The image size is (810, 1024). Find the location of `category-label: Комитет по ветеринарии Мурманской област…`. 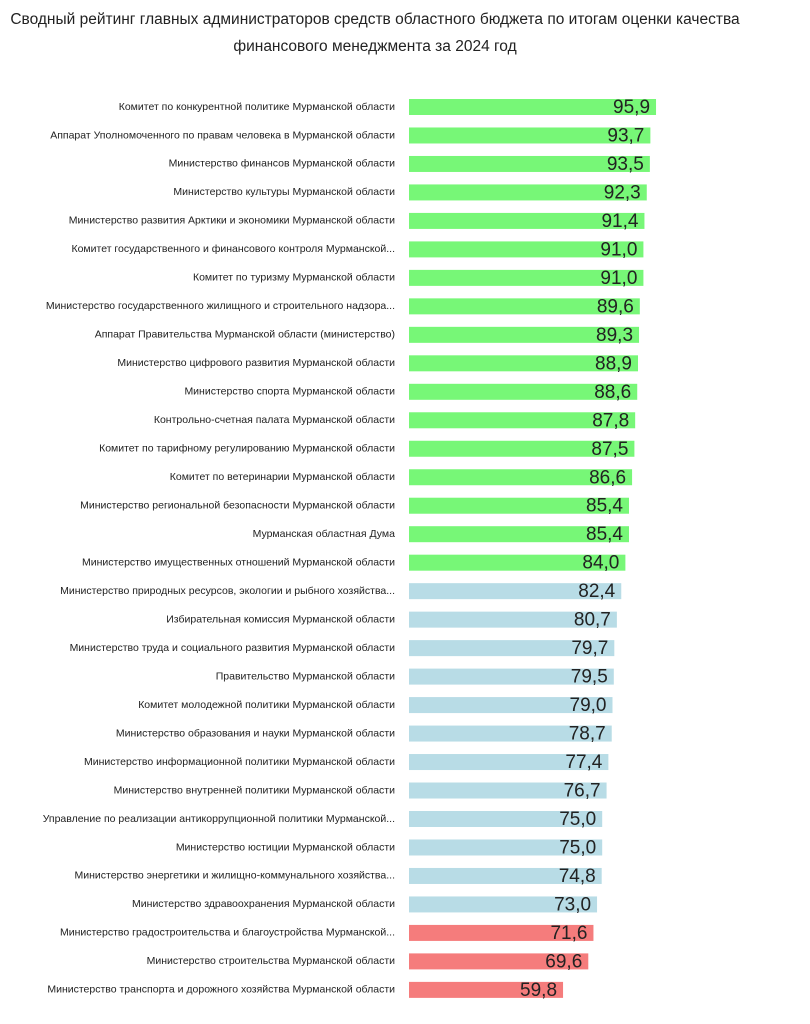

category-label: Комитет по ветеринарии Мурманской област… is located at coordinates (282, 477).